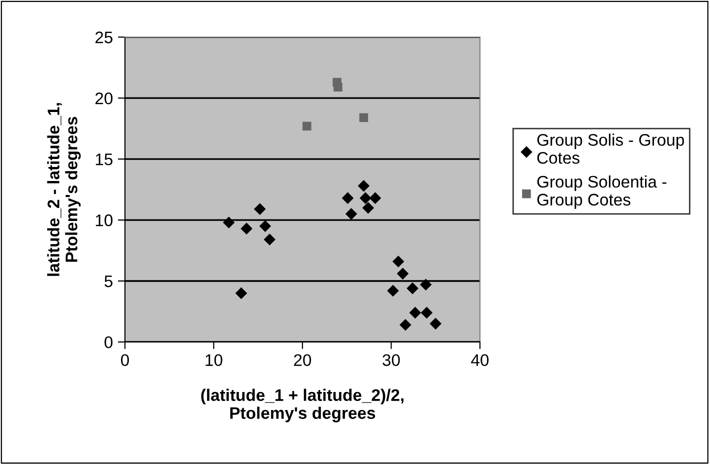  Describe the element at coordinates (64, 189) in the screenshot. I see `y-axis-title: latitude_2 - latitude_1, Ptolemy's degrees` at that location.